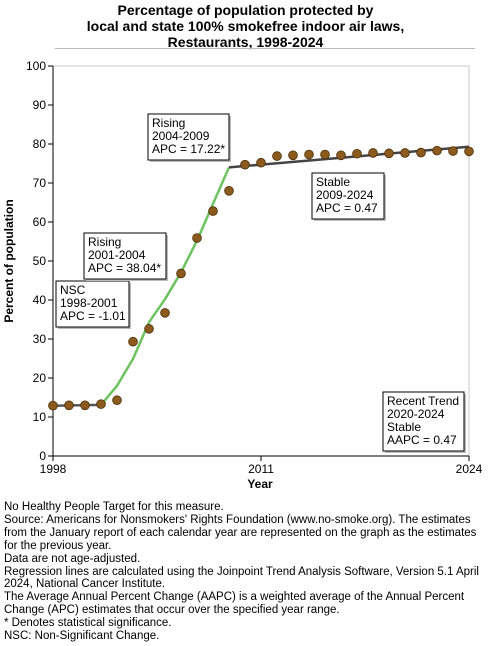  Describe the element at coordinates (40, 105) in the screenshot. I see `y-tick-label: 90` at that location.